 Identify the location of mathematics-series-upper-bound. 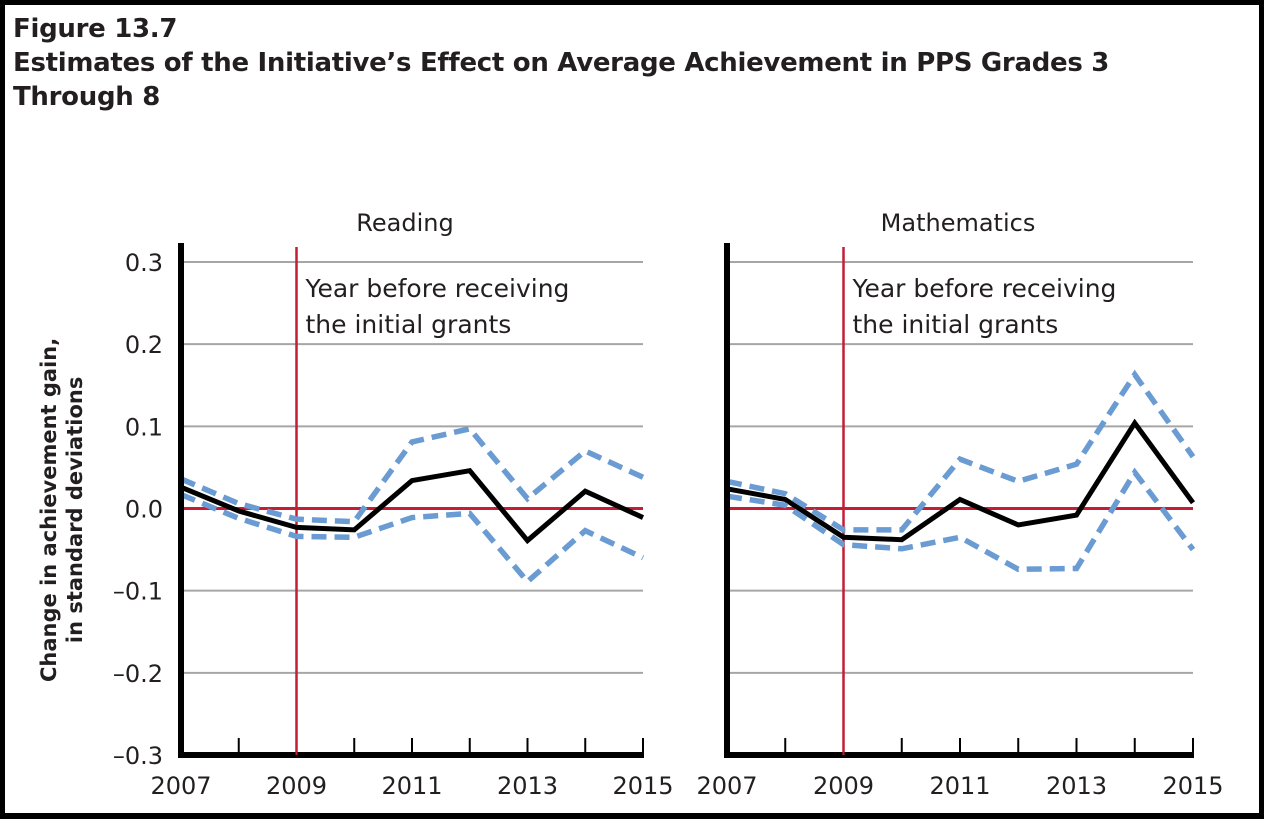
(961, 451).